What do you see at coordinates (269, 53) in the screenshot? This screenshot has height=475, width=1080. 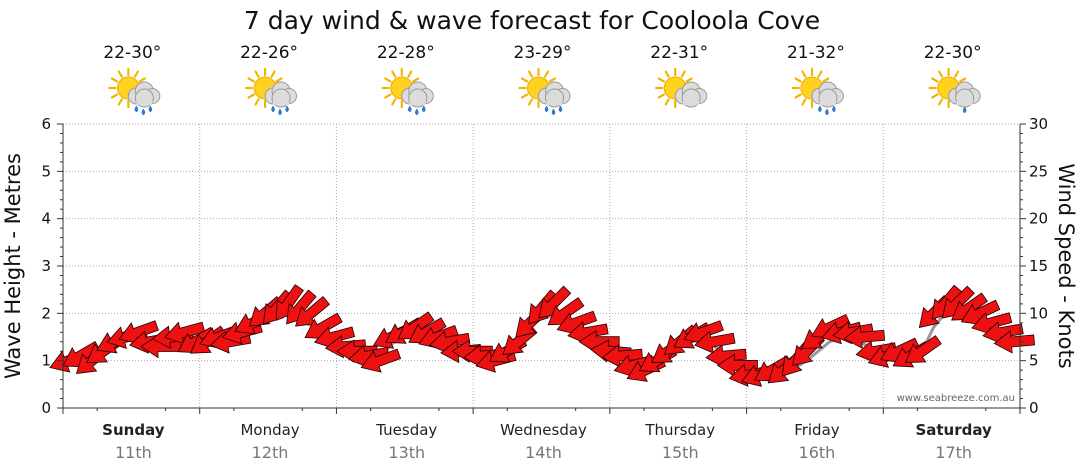 I see `temperature-range: 22-26°` at bounding box center [269, 53].